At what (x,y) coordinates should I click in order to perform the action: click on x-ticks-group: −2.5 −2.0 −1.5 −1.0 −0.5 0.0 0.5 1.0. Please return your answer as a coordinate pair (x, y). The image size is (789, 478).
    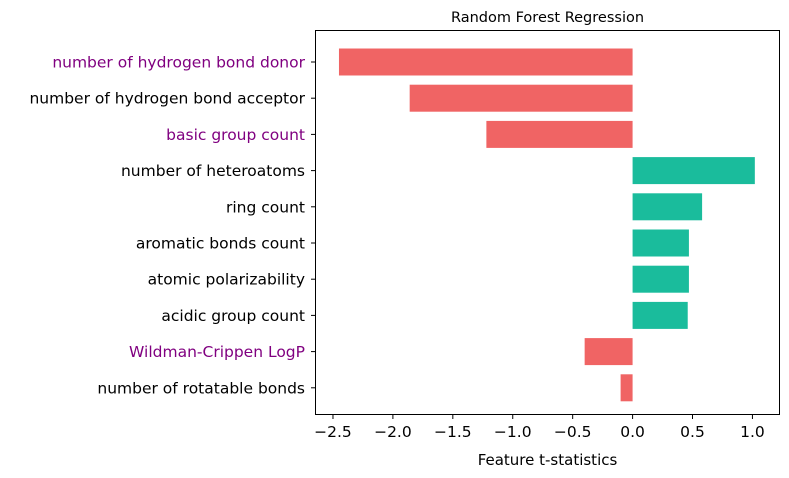
    Looking at the image, I should click on (539, 428).